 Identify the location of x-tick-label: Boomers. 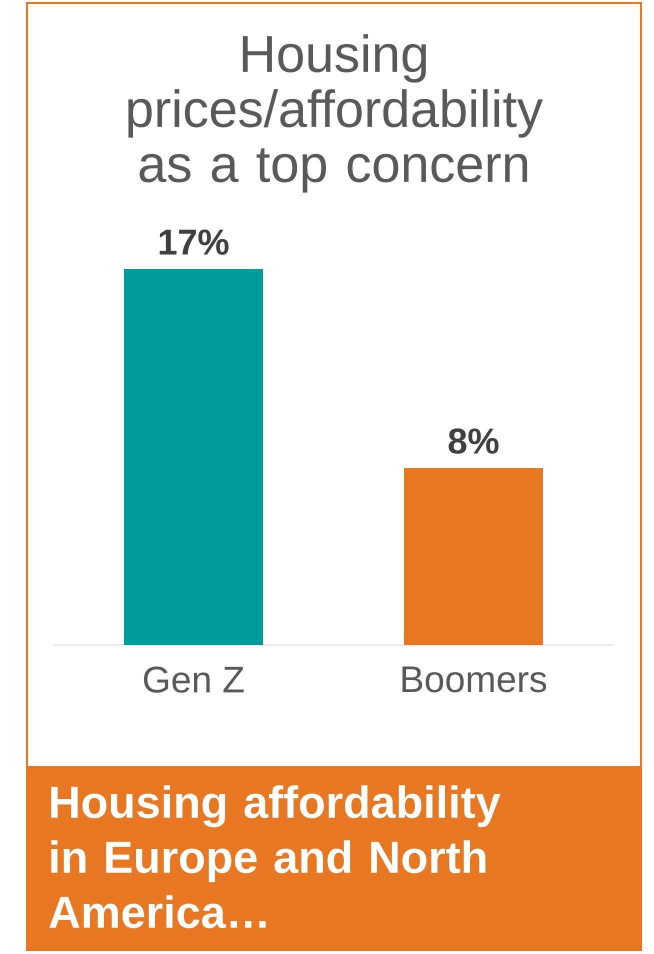
(474, 679).